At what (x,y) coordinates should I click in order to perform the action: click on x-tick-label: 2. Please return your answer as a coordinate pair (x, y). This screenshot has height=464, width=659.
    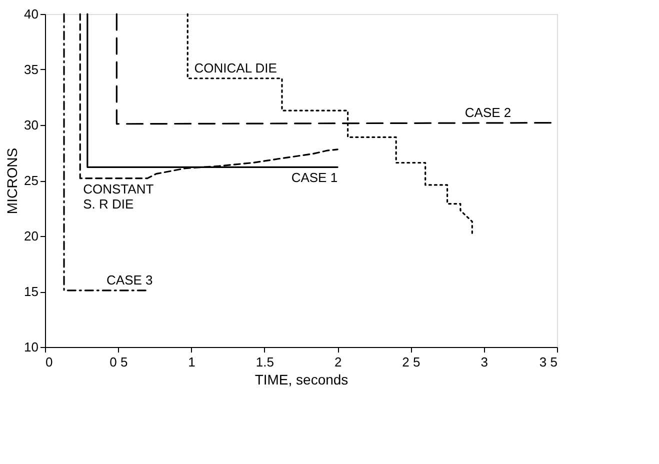
    Looking at the image, I should click on (338, 362).